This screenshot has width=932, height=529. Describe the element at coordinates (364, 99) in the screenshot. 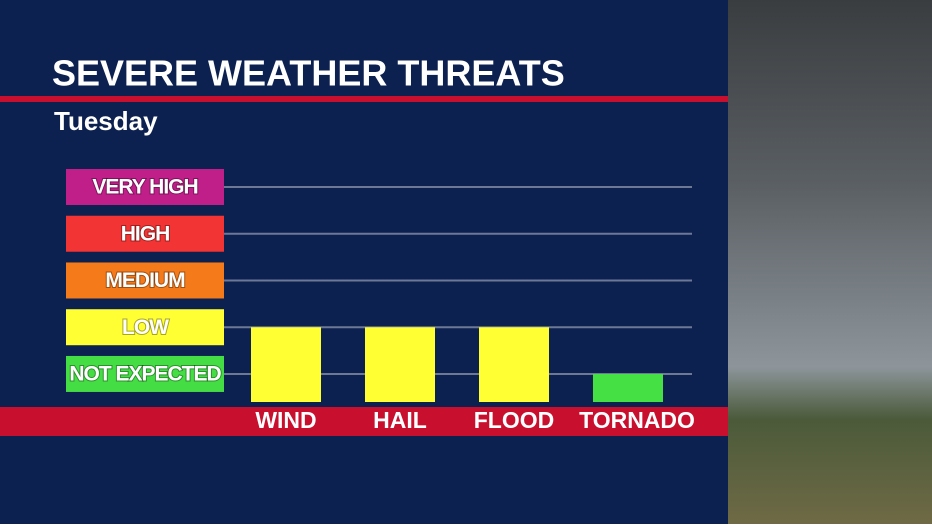

I see `title-rule` at that location.